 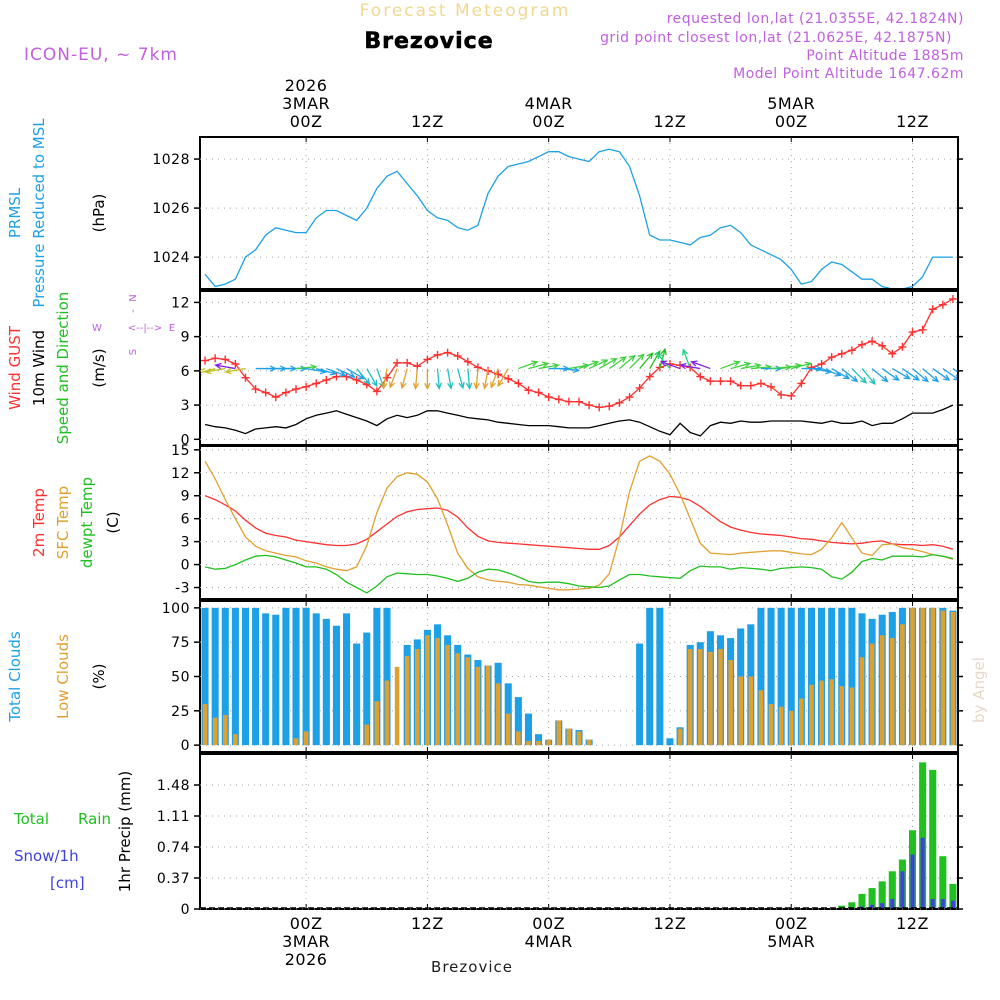 What do you see at coordinates (125, 831) in the screenshot?
I see `y-axis-label: 1hr Precip (mm)` at bounding box center [125, 831].